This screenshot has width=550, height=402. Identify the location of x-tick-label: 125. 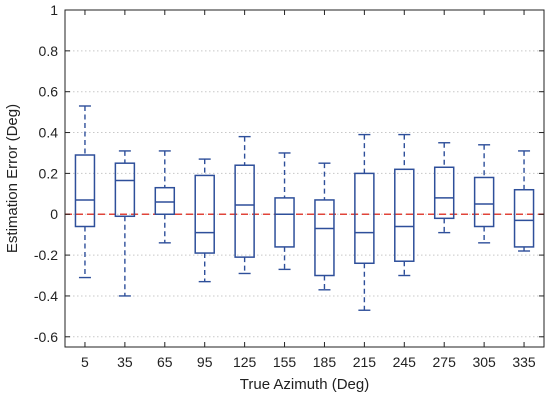
(245, 362).